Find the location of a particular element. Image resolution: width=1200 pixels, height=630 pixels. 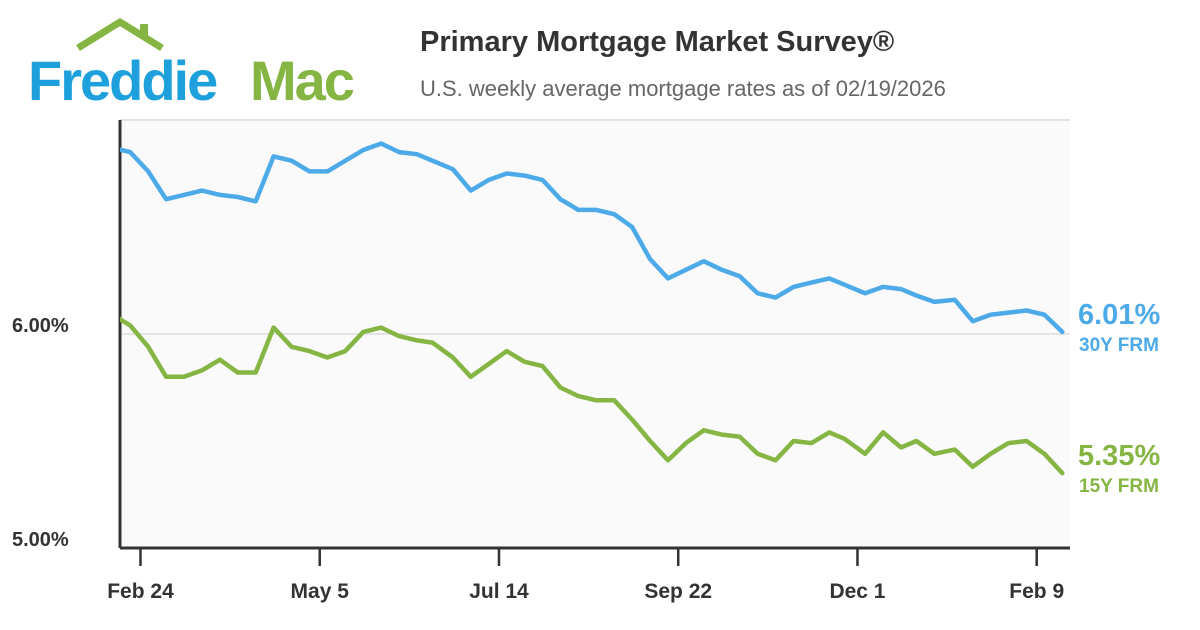

freddie-mac-logo: Freddie Mac is located at coordinates (208, 65).